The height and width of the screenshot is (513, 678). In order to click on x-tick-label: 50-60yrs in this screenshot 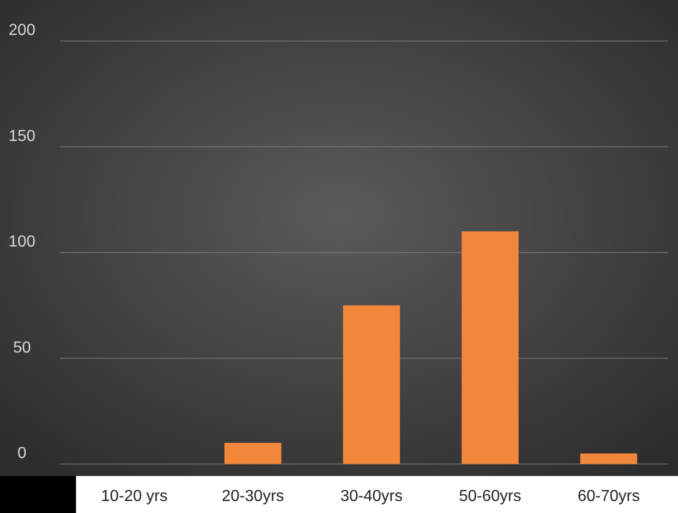, I will do `click(490, 496)`.